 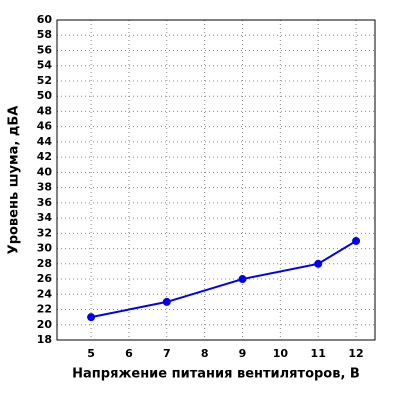 I want to click on y-tick-label: 40, so click(x=45, y=171).